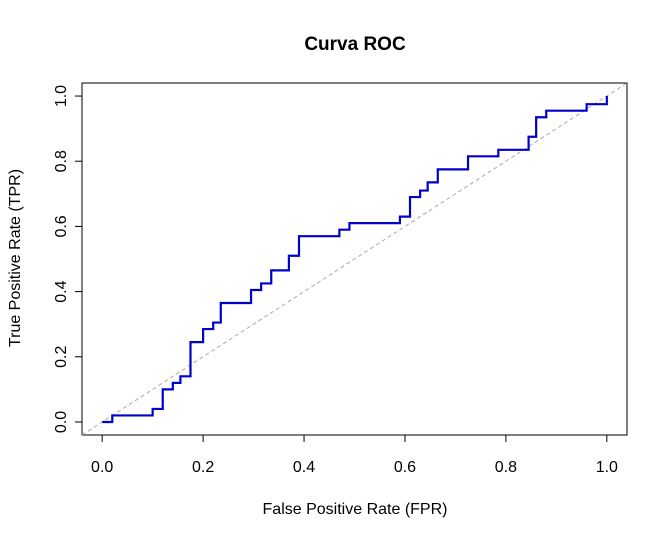  What do you see at coordinates (61, 422) in the screenshot?
I see `y-tick-label: 0.0` at bounding box center [61, 422].